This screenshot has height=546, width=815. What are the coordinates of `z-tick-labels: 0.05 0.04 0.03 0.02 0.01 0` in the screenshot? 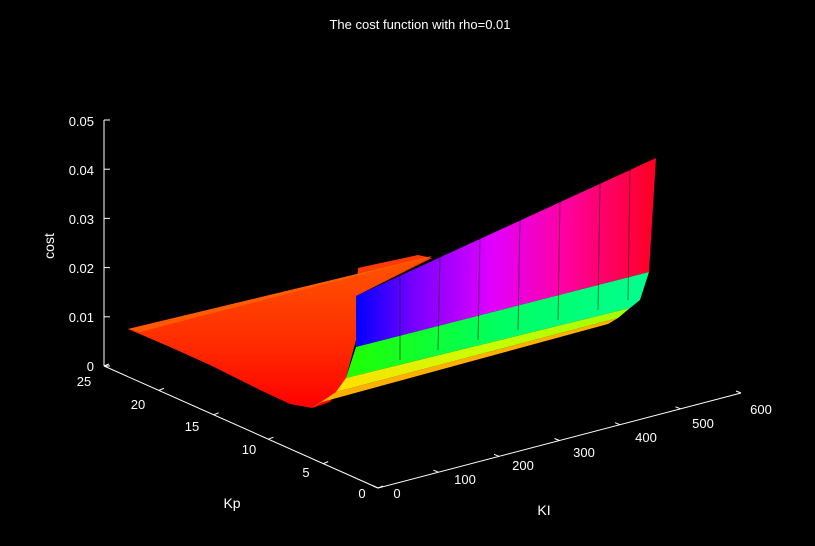 It's located at (81, 244).